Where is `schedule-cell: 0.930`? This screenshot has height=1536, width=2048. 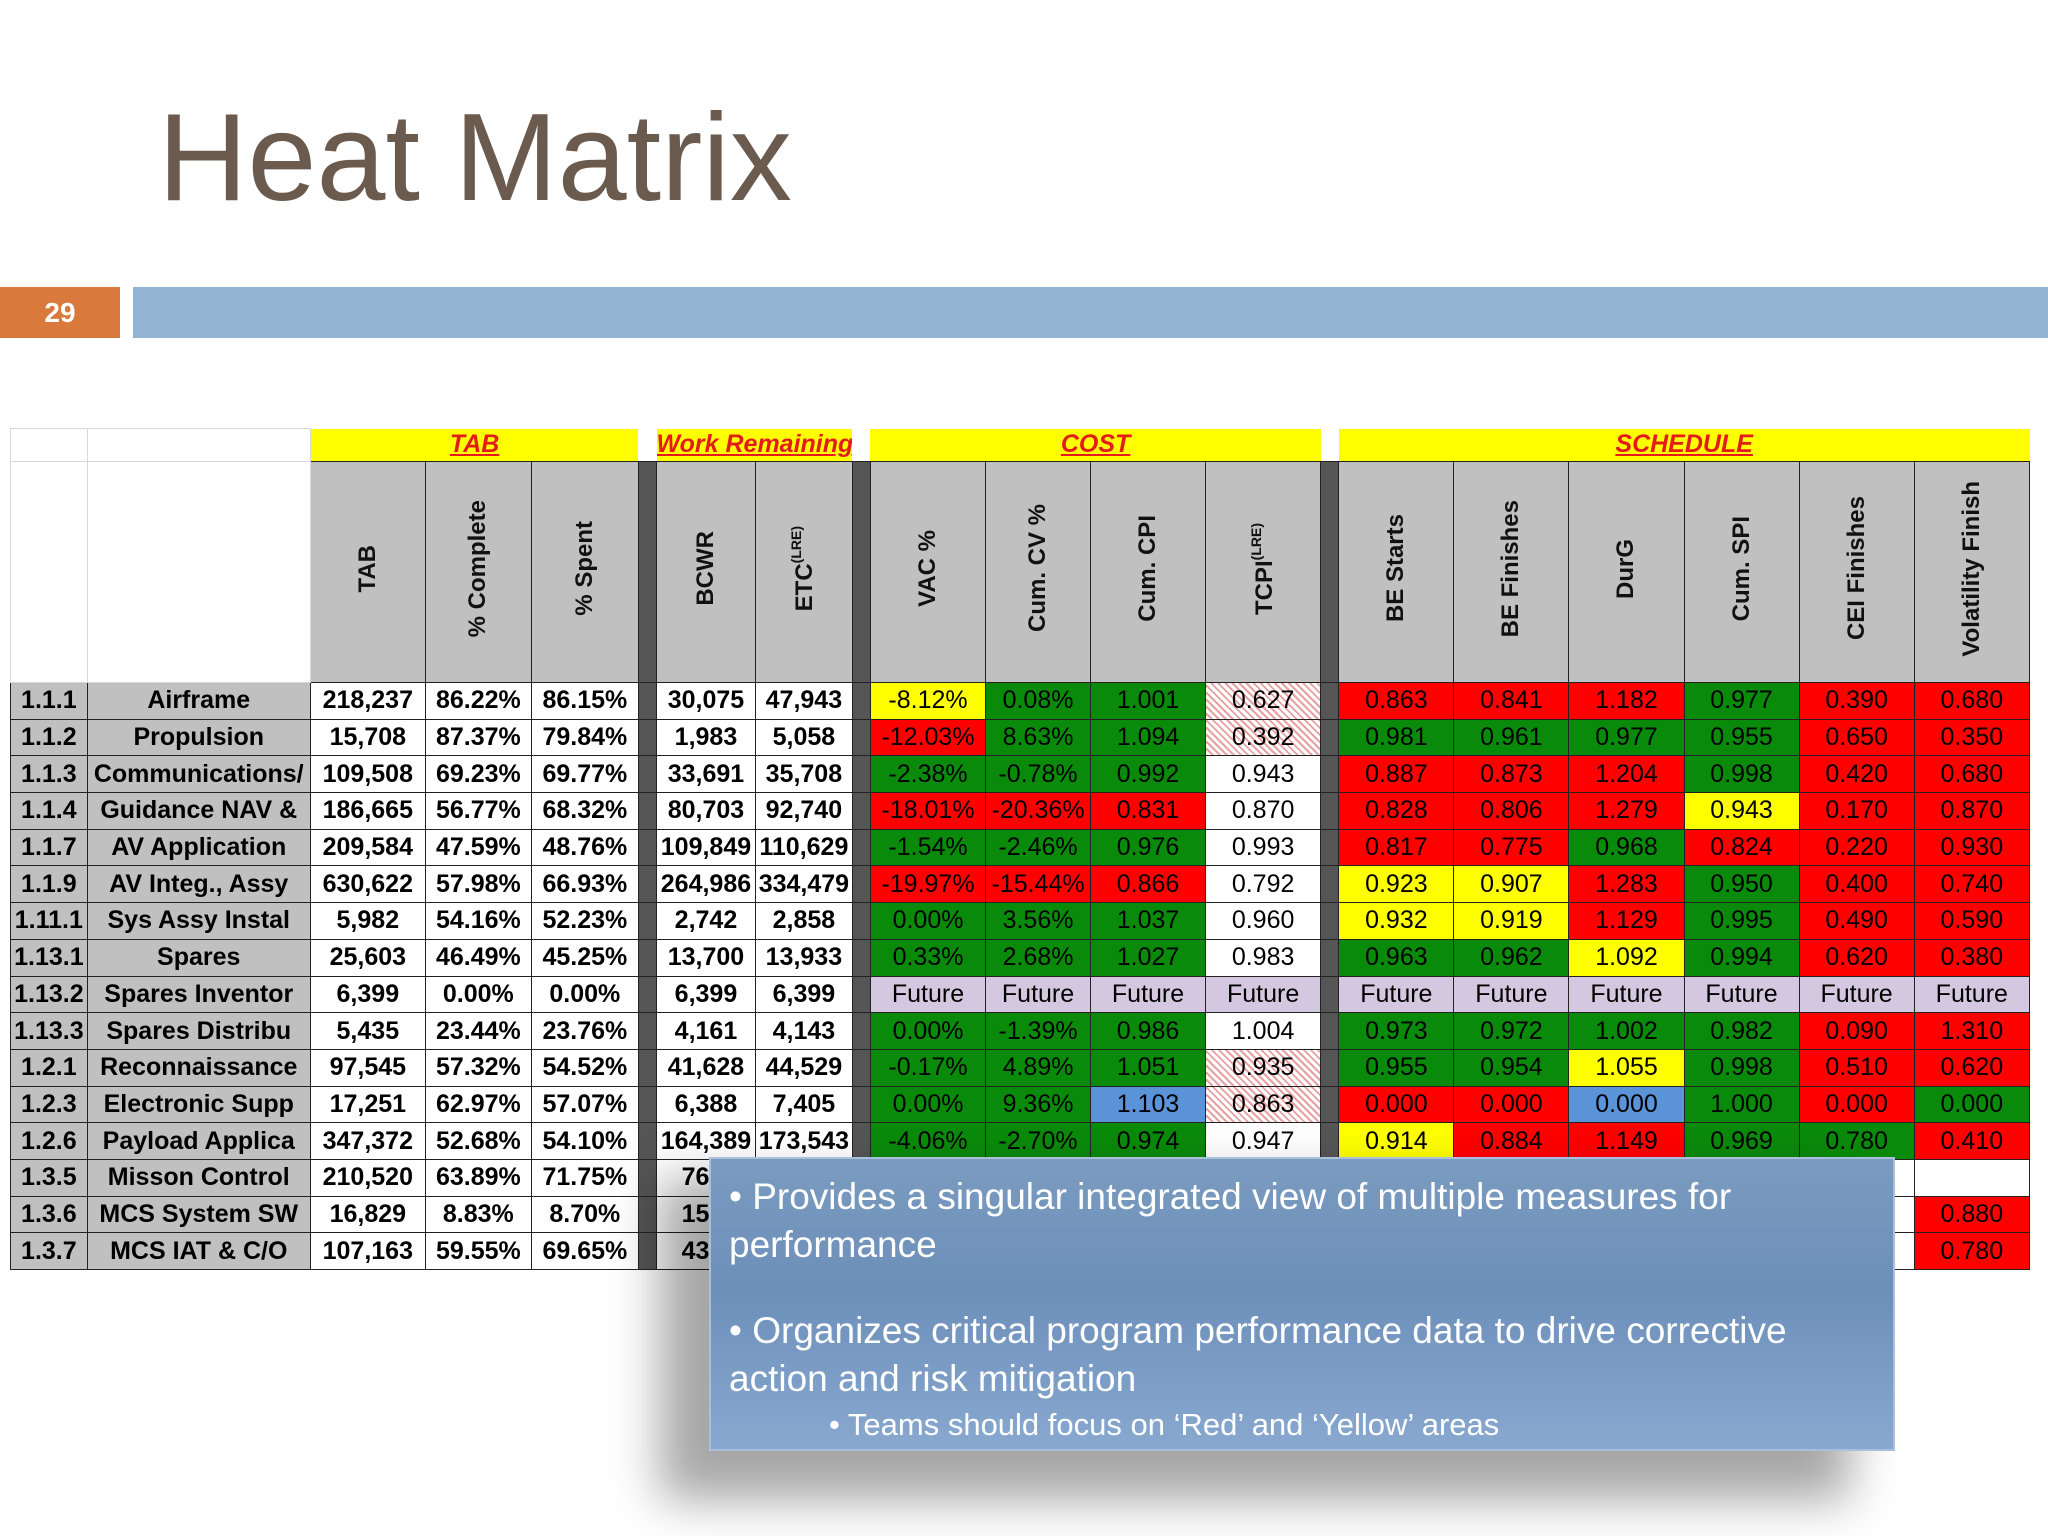
schedule-cell: 0.930 is located at coordinates (1972, 847).